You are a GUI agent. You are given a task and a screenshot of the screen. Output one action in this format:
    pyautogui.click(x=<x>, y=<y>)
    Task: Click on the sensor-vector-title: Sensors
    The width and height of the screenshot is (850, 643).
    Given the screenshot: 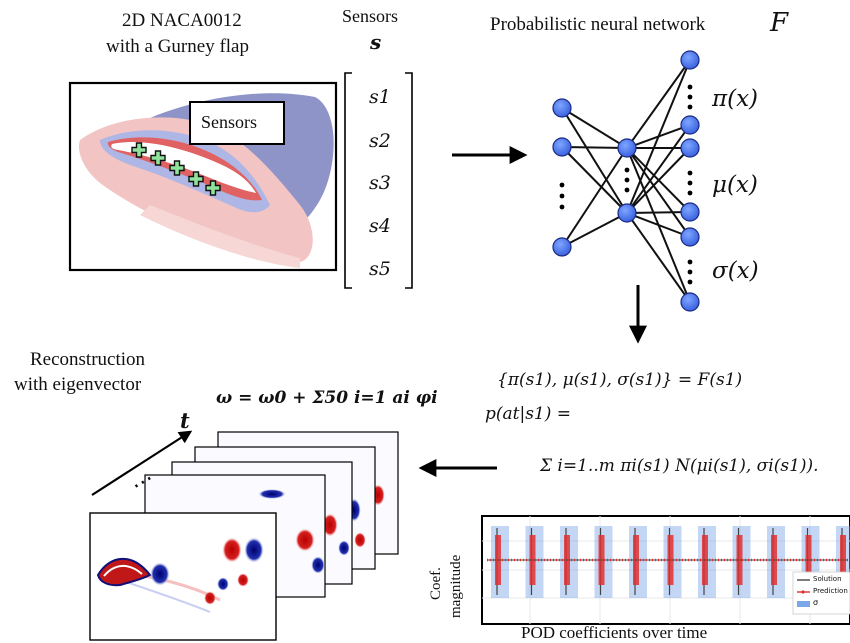 What is the action you would take?
    pyautogui.click(x=370, y=16)
    